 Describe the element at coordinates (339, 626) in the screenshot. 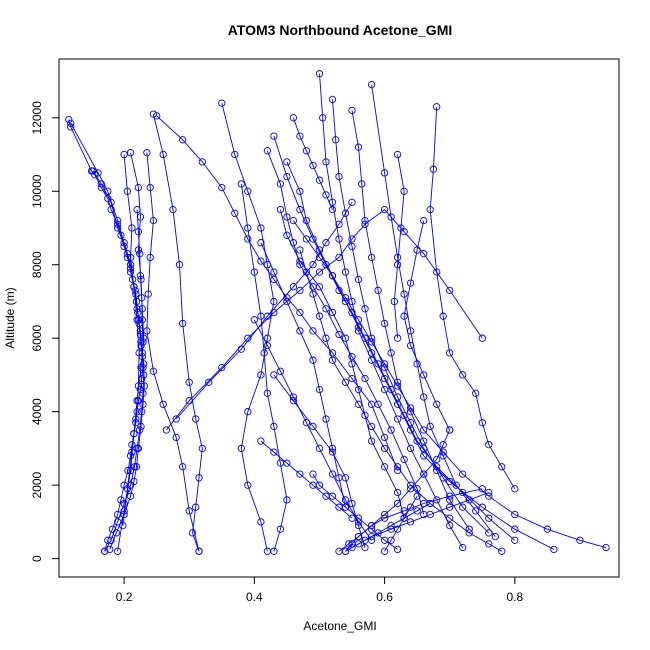

I see `x-axis-label: Acetone_GMI` at that location.